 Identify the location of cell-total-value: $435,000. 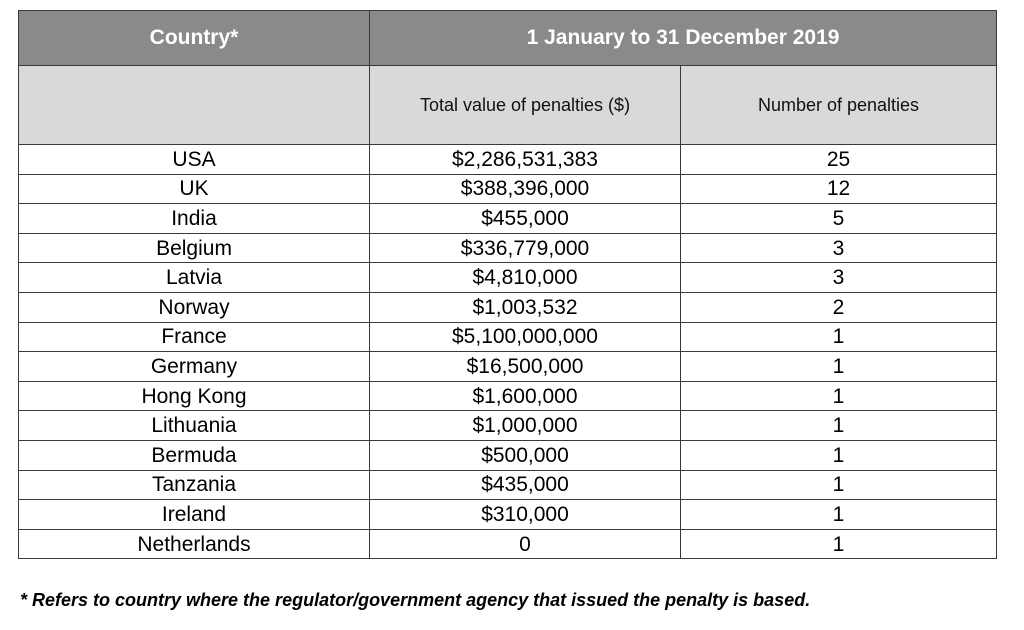
(525, 485).